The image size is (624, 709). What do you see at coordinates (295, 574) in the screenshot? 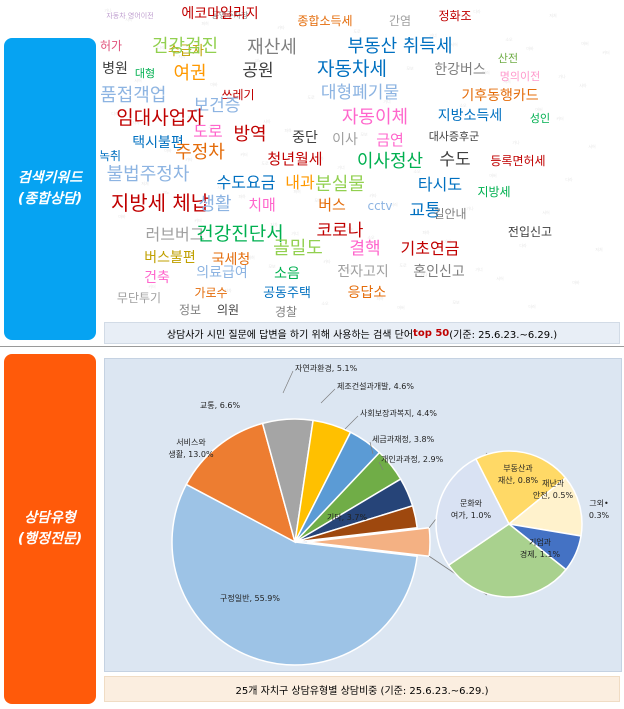
I see `main-pie-slice` at bounding box center [295, 574].